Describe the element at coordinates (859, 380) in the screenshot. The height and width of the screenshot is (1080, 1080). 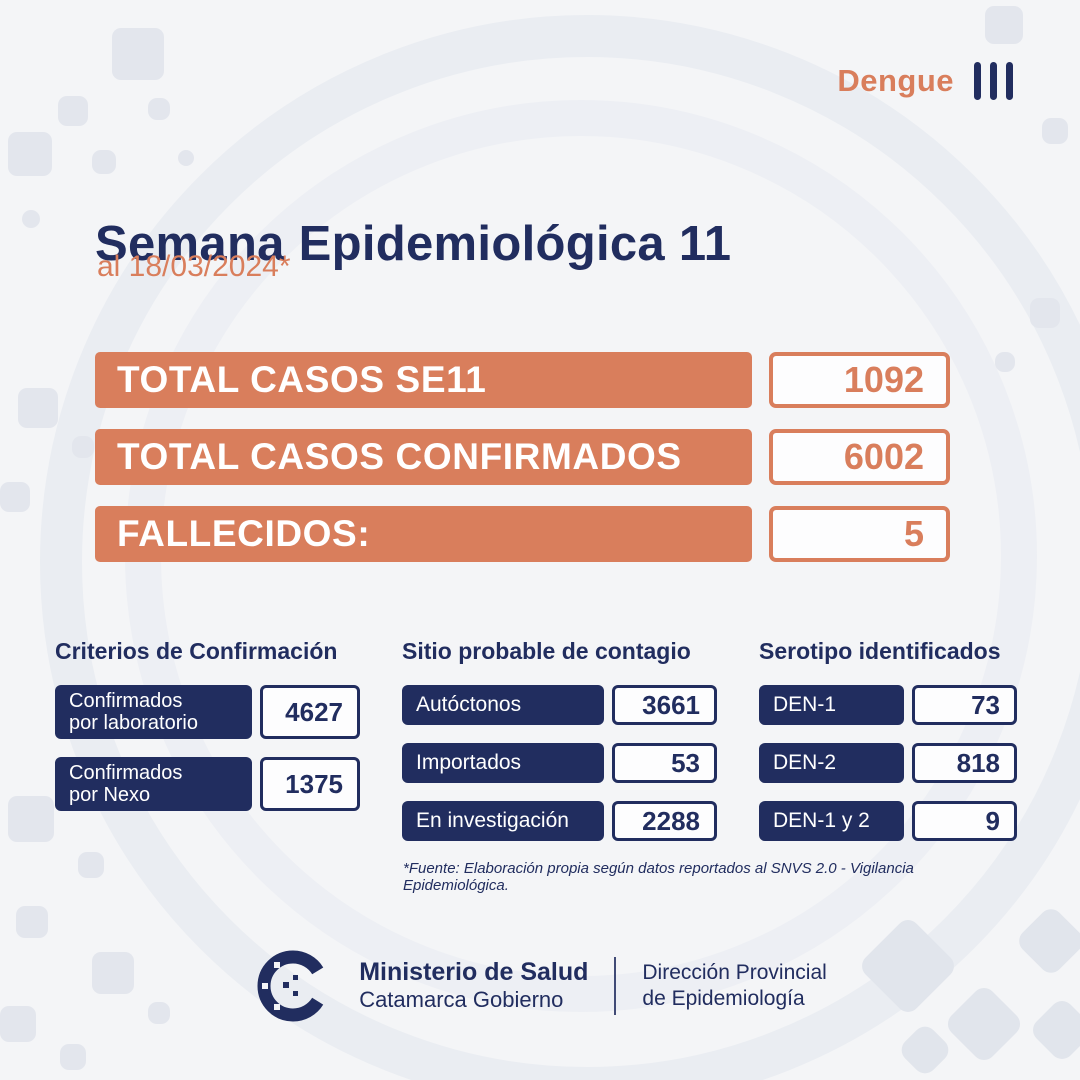
I see `total-value: 1092` at that location.